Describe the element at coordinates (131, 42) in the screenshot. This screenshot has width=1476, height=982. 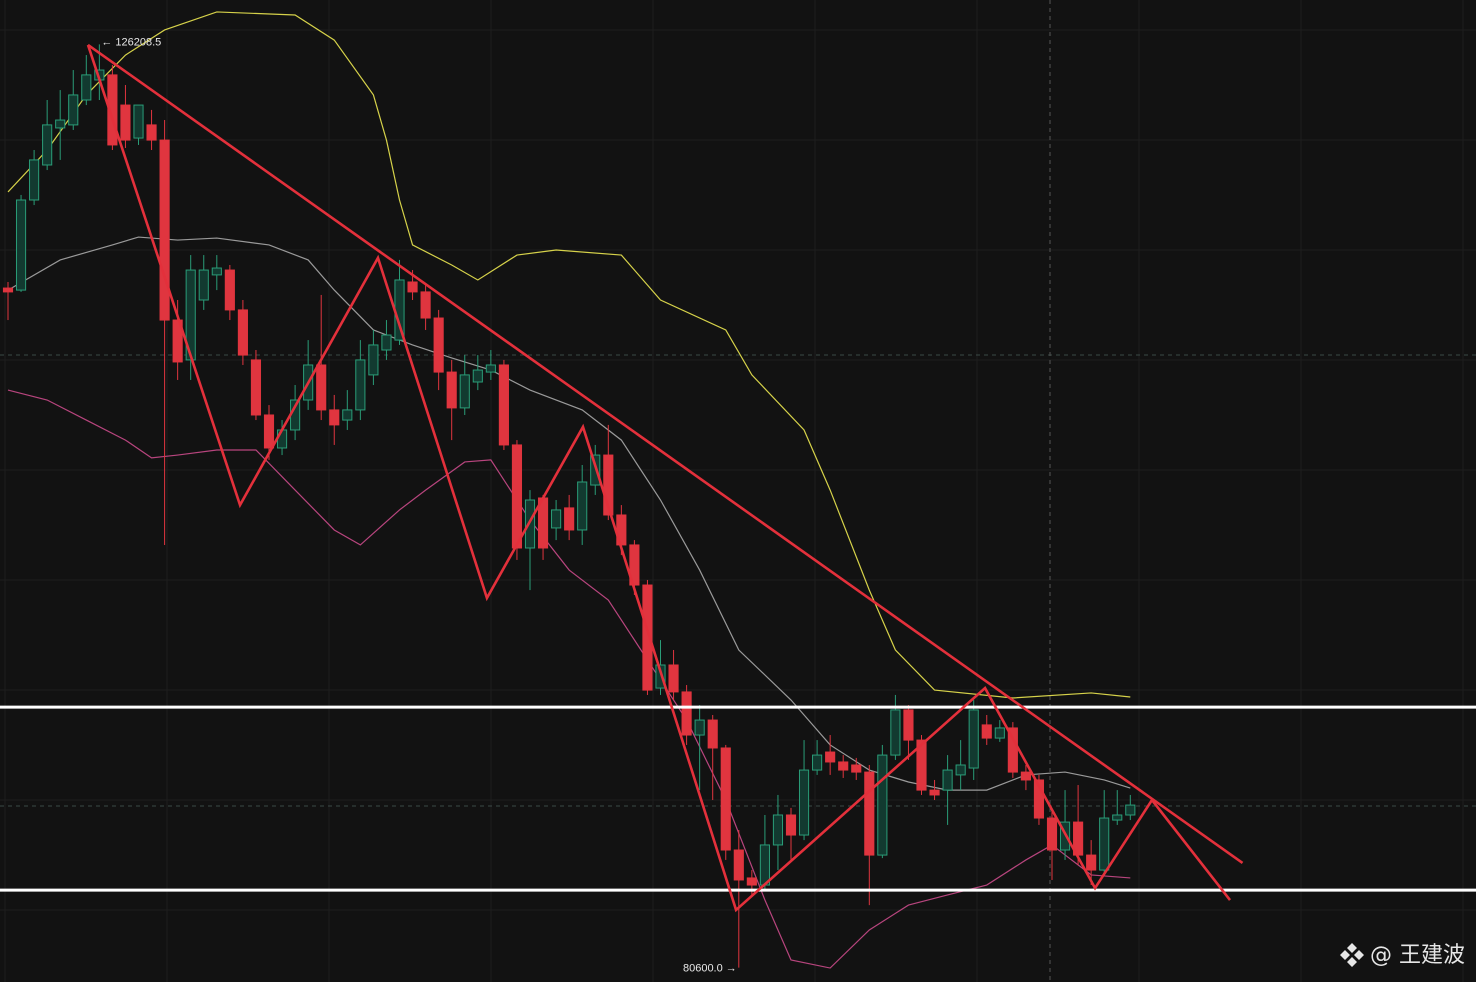
I see `price-label: ← 126208.5` at that location.